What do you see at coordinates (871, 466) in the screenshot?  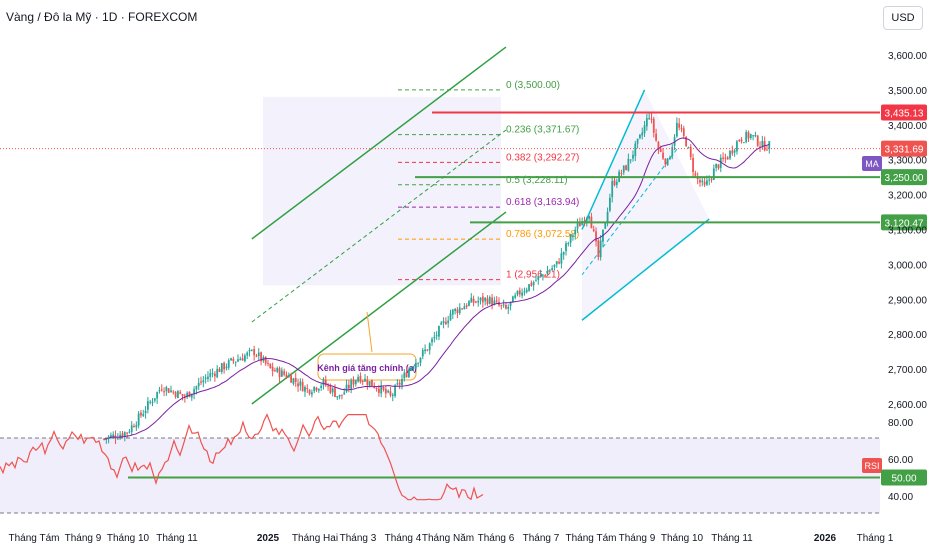 I see `rsi-tag-label: RSI` at bounding box center [871, 466].